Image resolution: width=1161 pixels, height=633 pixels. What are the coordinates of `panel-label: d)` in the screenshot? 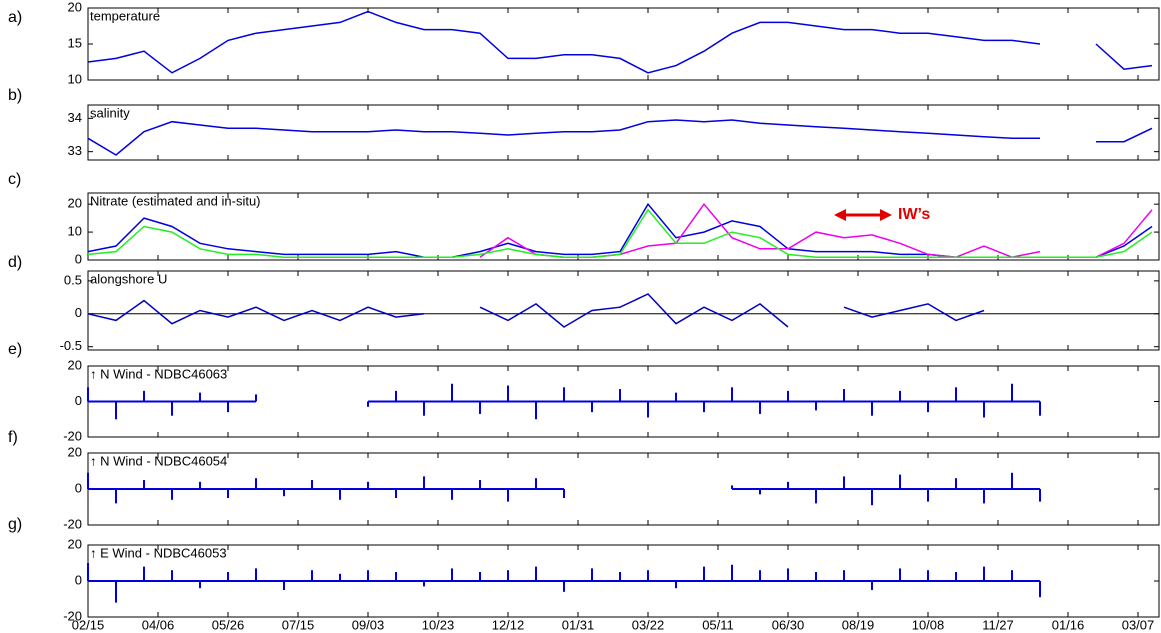 It's located at (15, 262).